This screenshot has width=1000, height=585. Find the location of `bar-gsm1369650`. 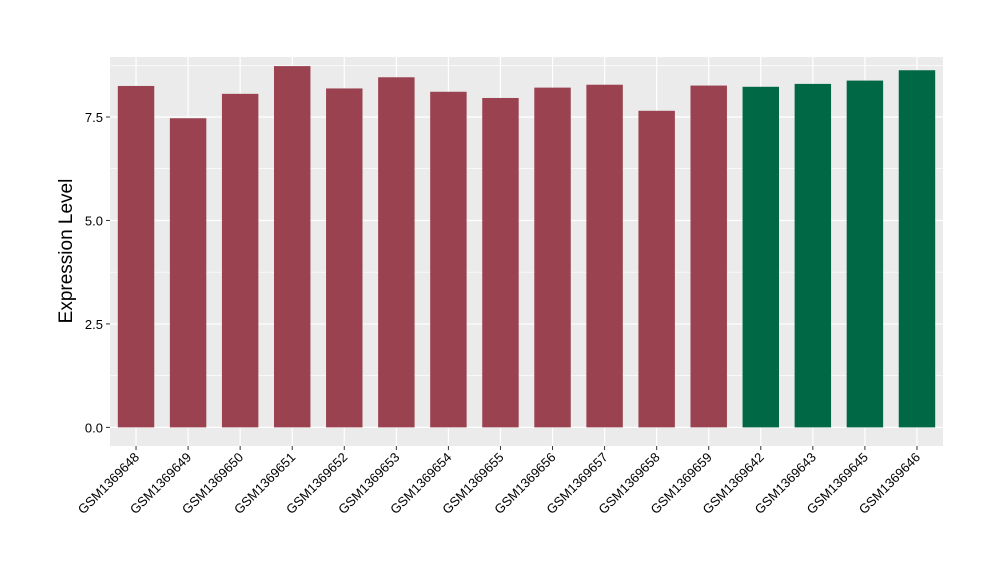

bar-gsm1369650 is located at coordinates (240, 260).